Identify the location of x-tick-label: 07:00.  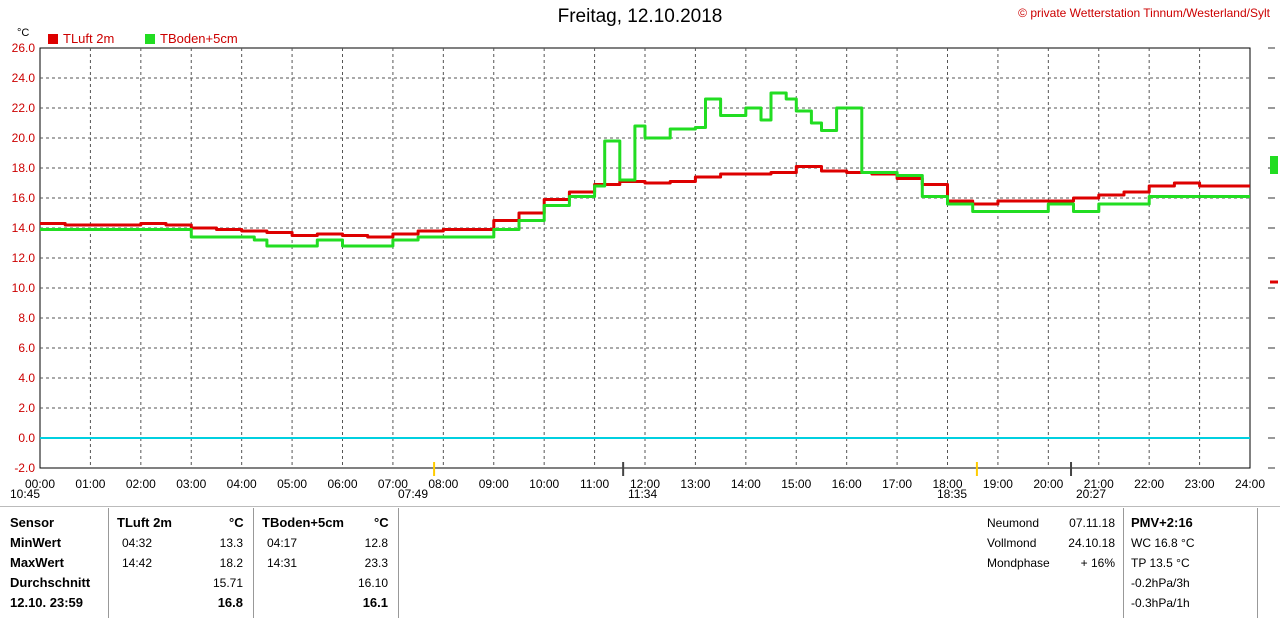
(393, 484).